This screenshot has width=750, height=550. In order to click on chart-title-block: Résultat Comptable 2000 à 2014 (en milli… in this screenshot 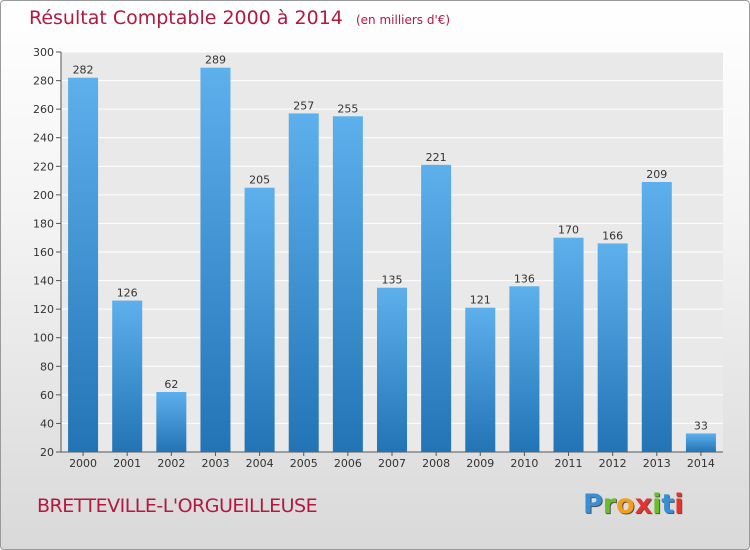, I will do `click(239, 18)`.